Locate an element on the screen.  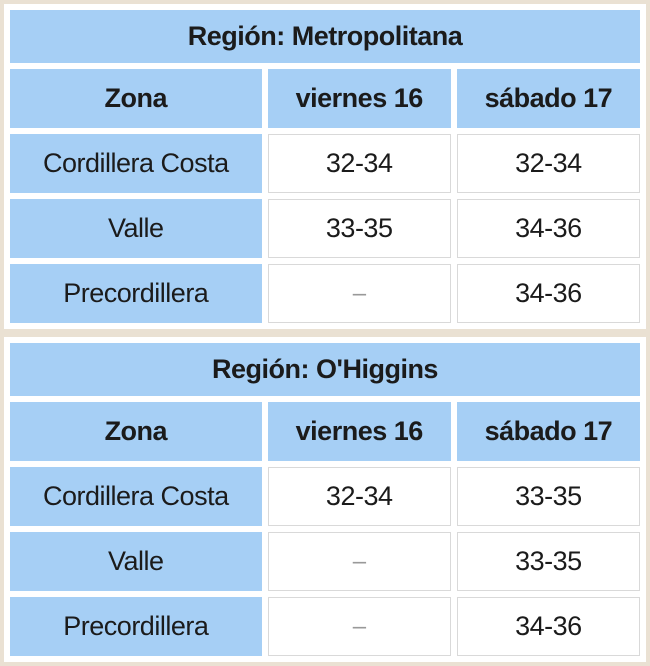
region-header-row: Región: O'Higgins is located at coordinates (325, 369).